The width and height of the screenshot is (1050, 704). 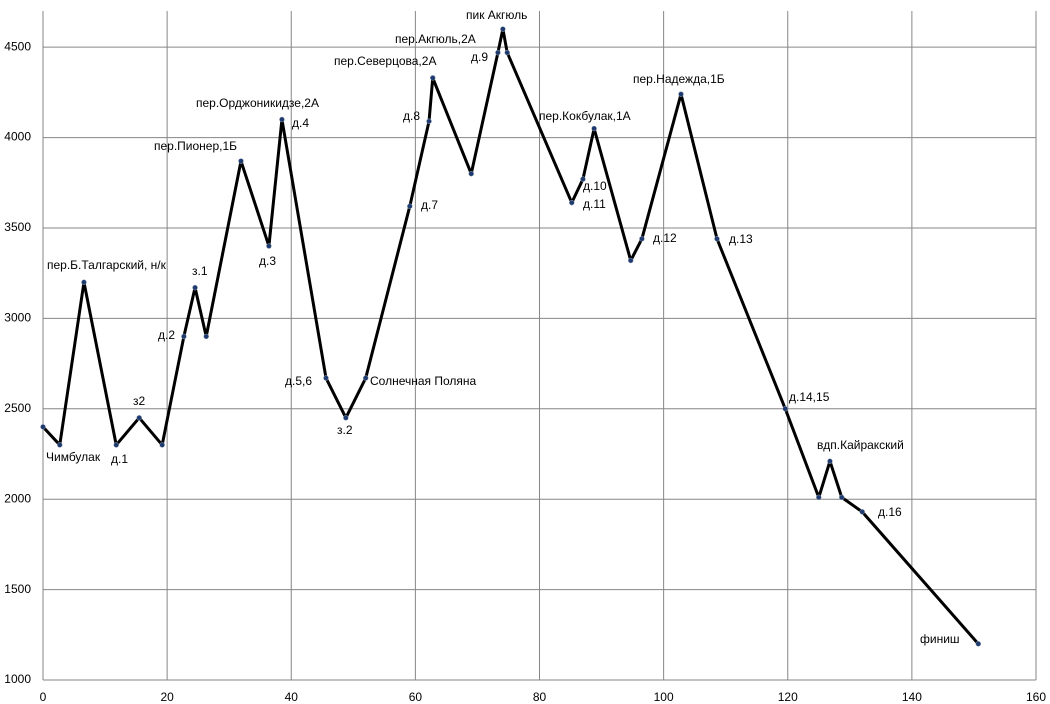 I want to click on annotation: з.1, so click(x=200, y=271).